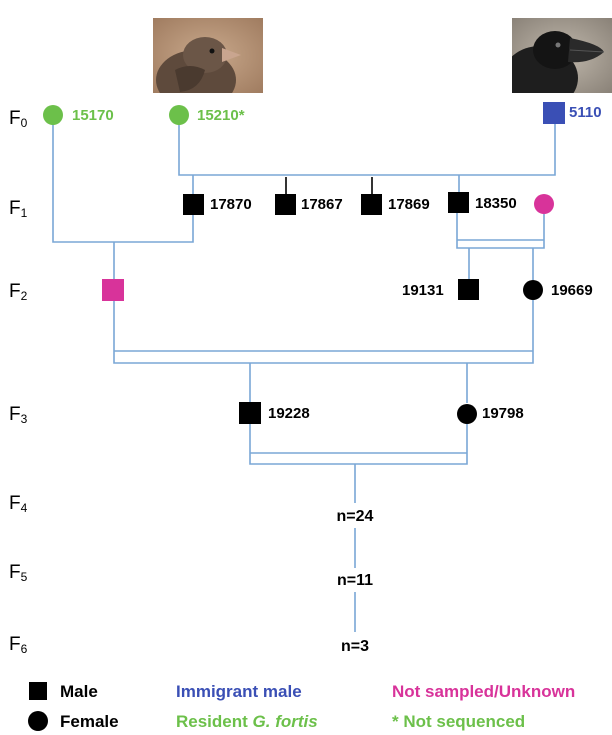  Describe the element at coordinates (208, 55) in the screenshot. I see `resident-finch-photo` at that location.